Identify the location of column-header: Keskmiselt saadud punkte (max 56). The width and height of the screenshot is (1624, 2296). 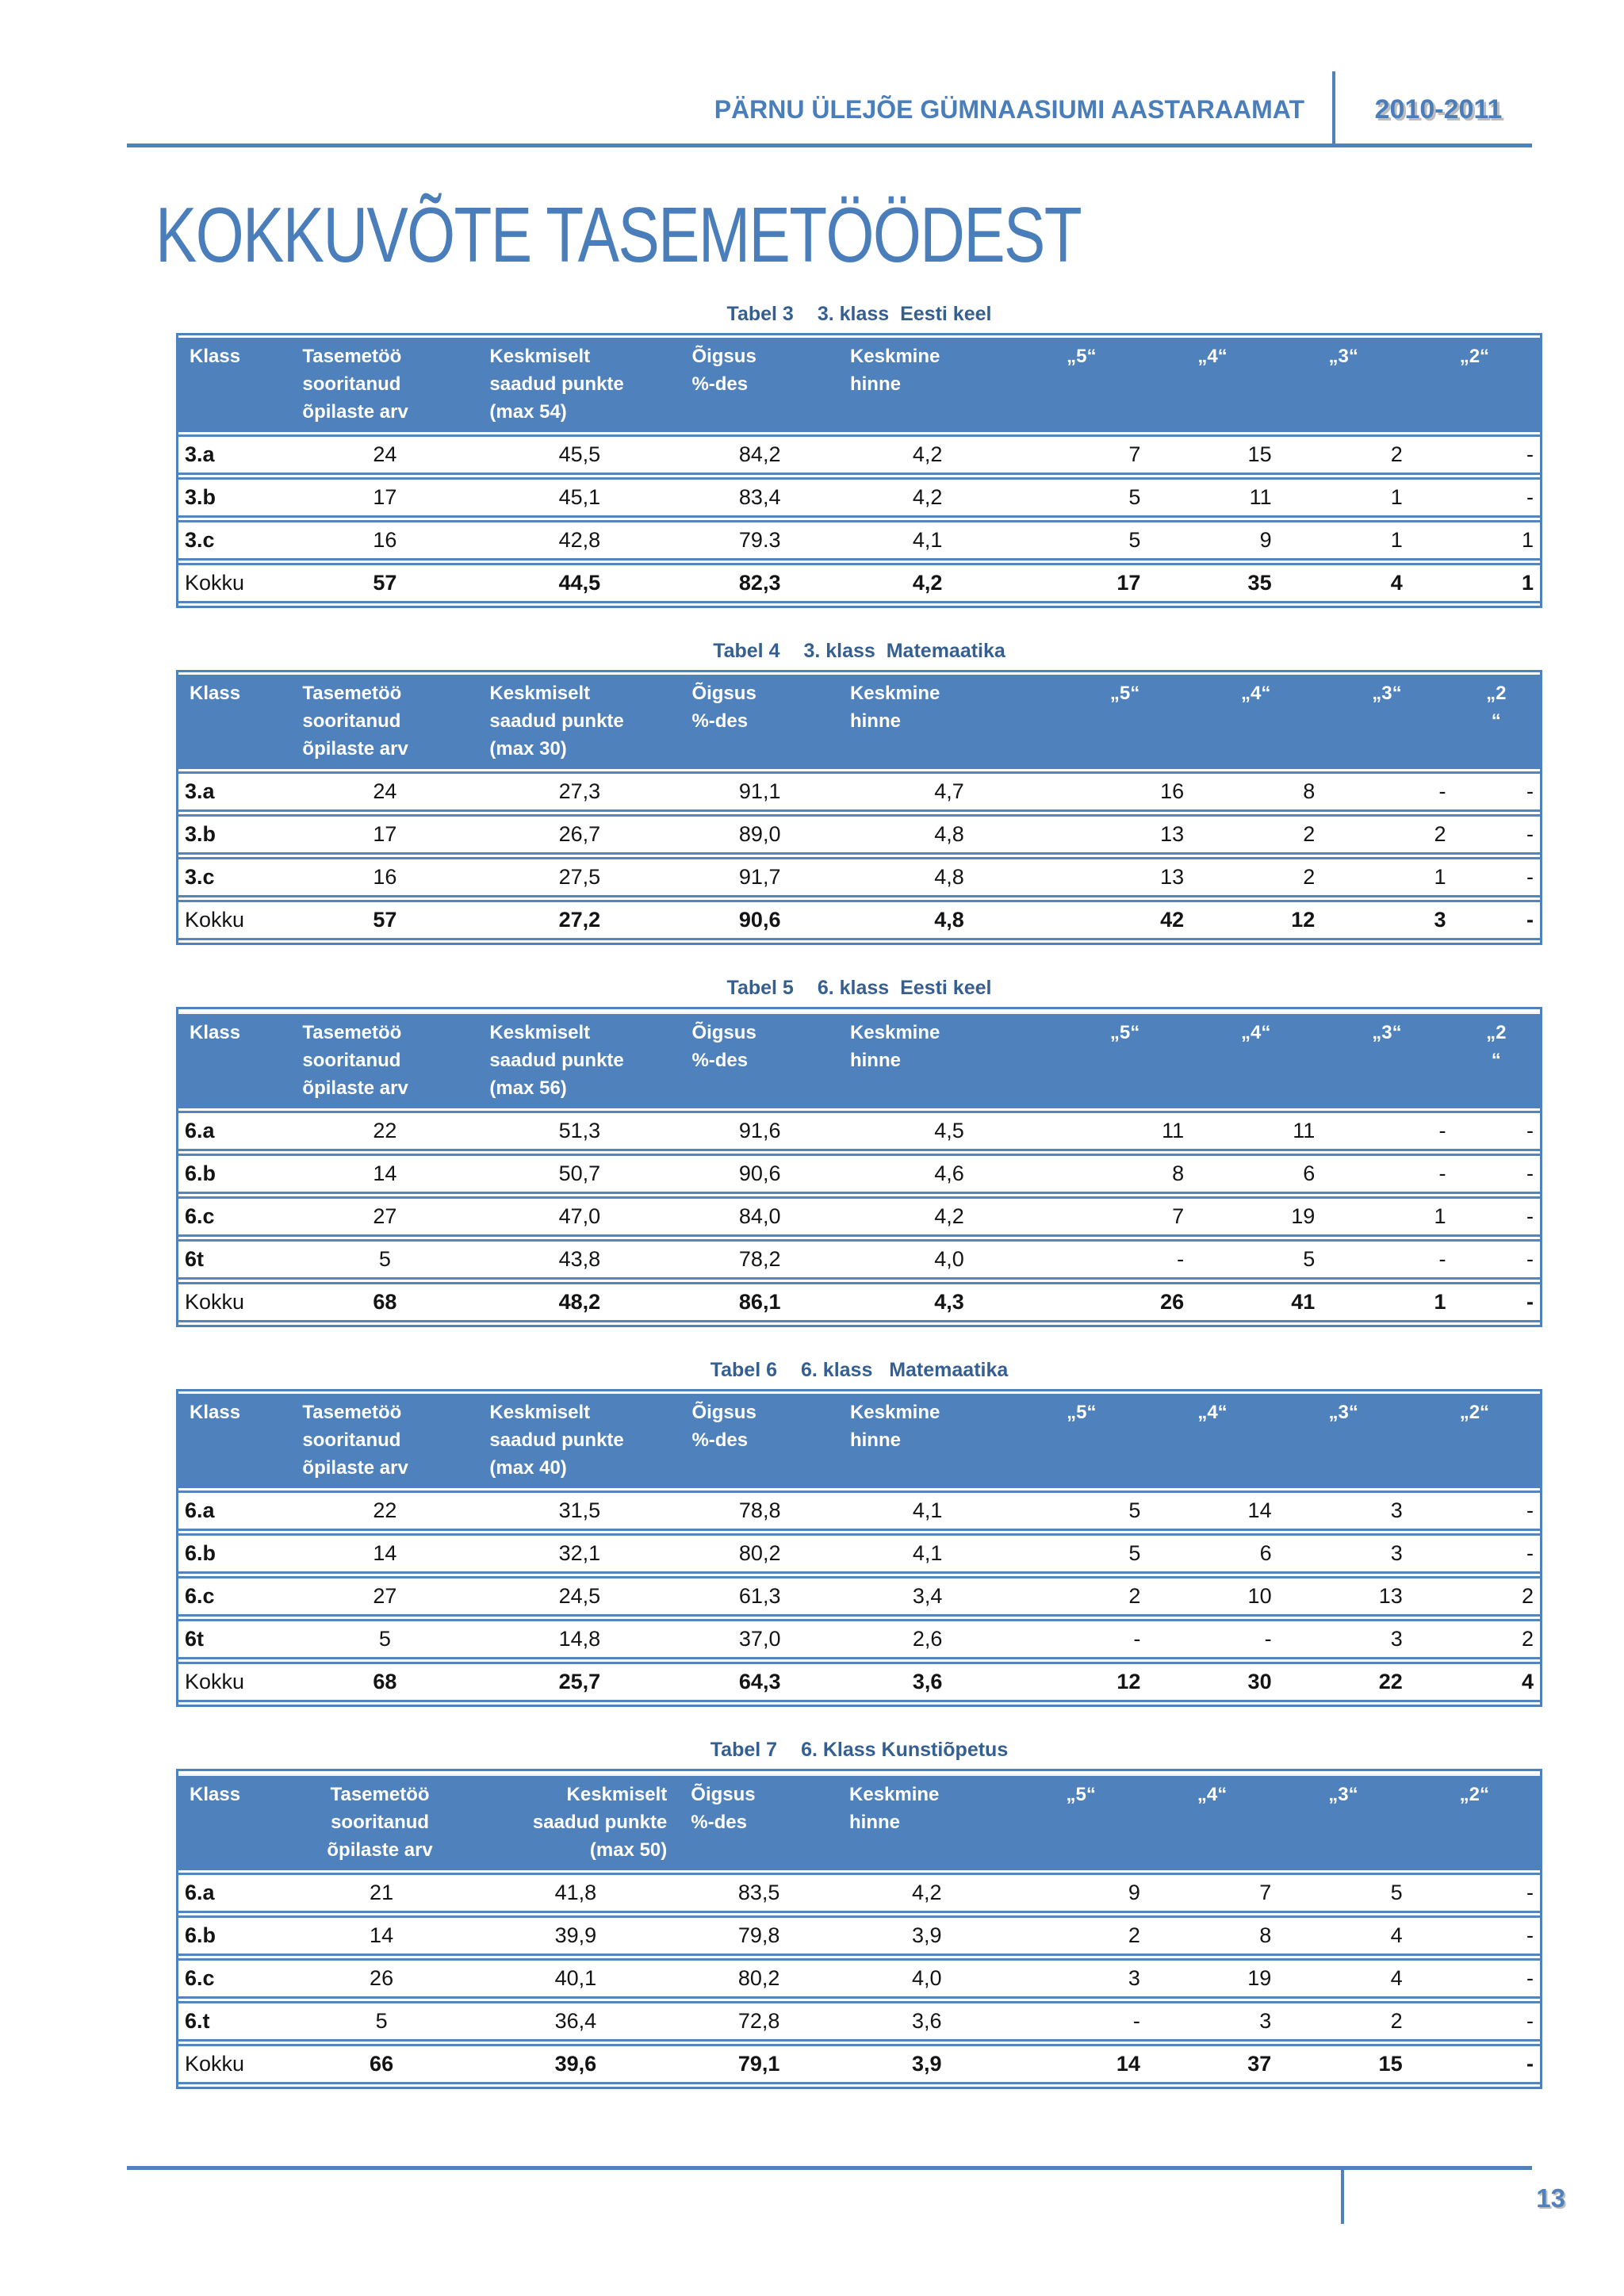
(579, 1060).